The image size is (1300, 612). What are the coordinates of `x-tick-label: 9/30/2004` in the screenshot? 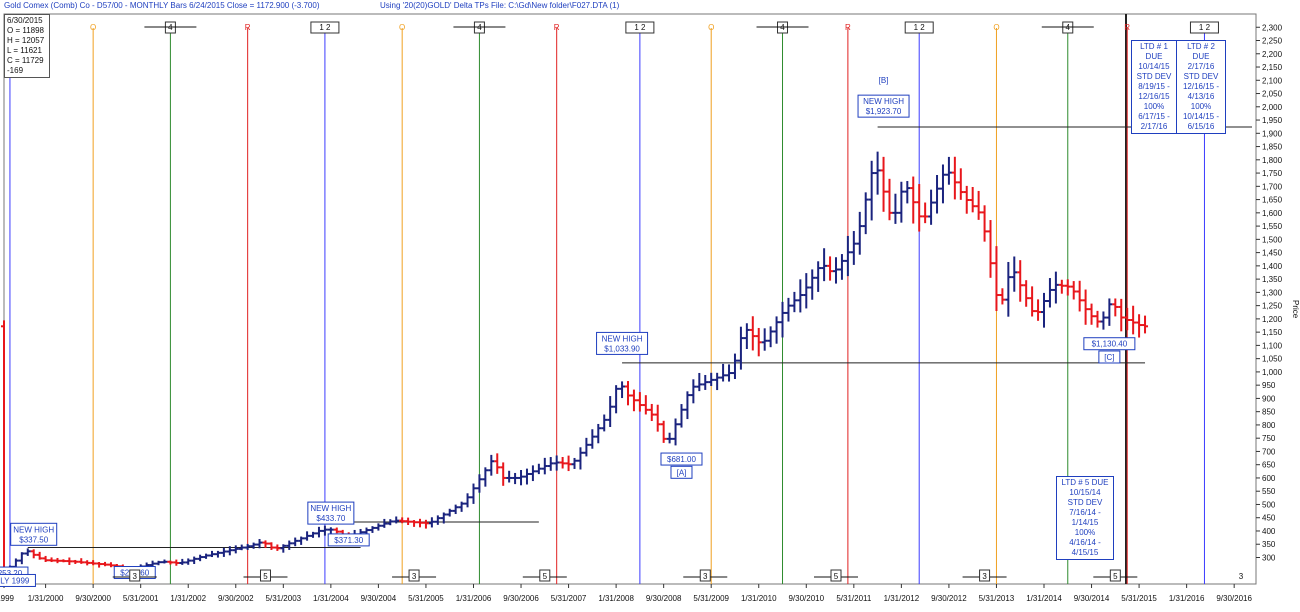 It's located at (379, 598).